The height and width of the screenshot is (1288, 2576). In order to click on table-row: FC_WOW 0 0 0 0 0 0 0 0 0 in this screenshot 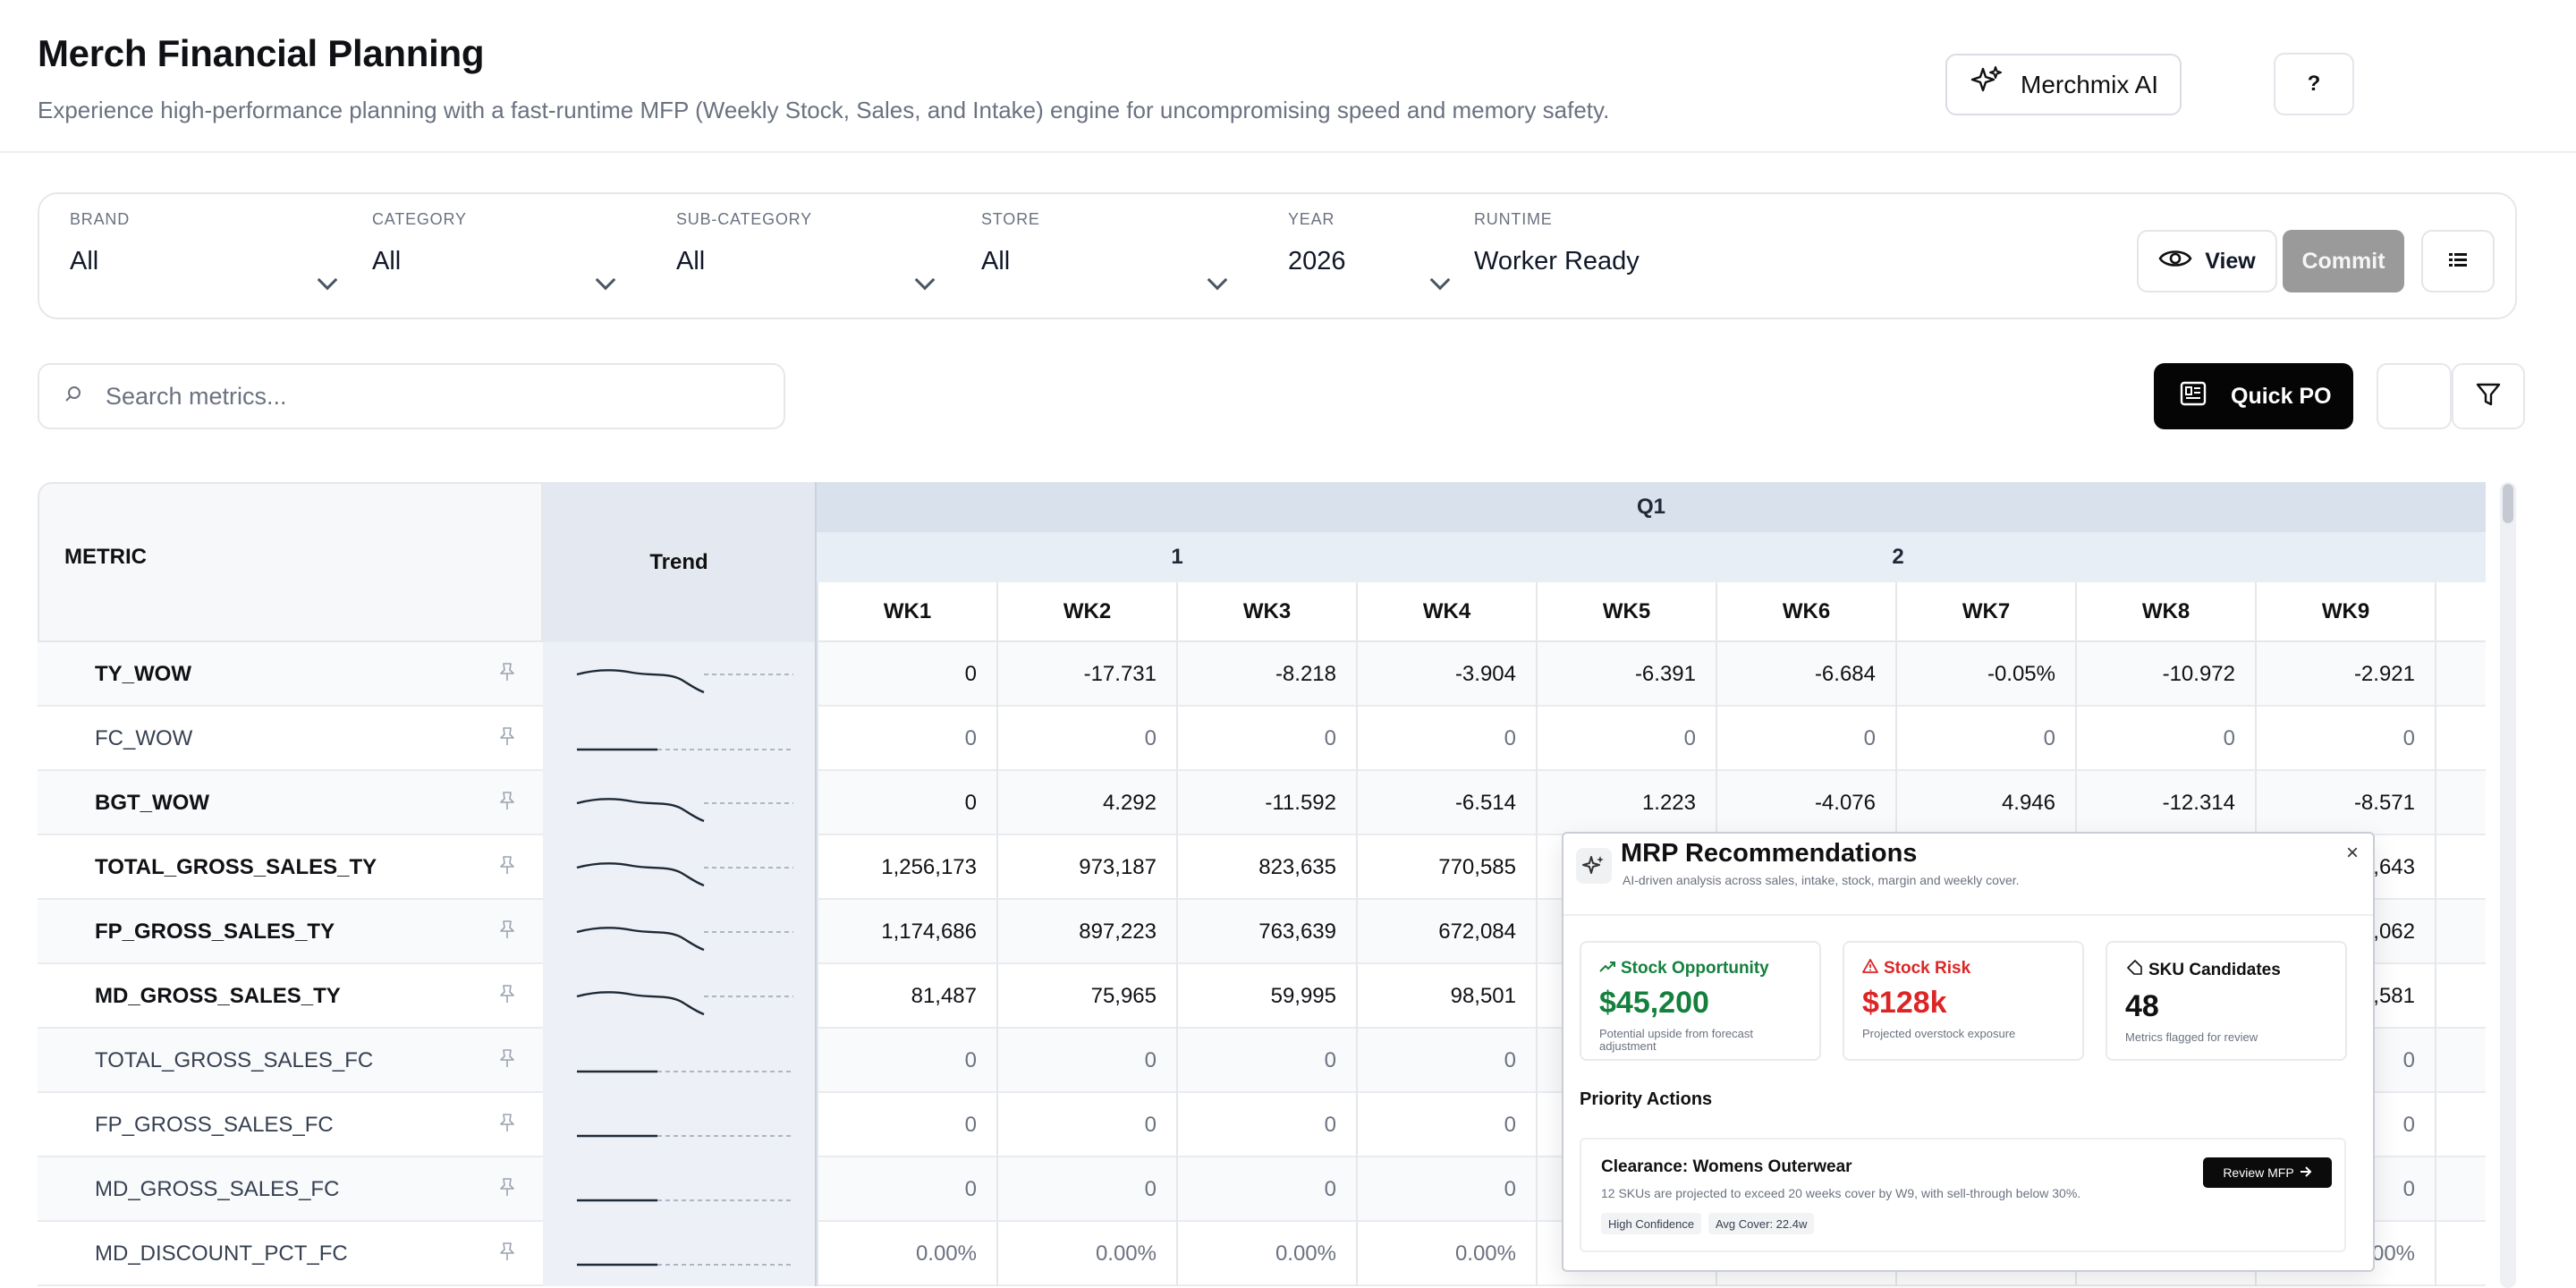, I will do `click(1262, 739)`.